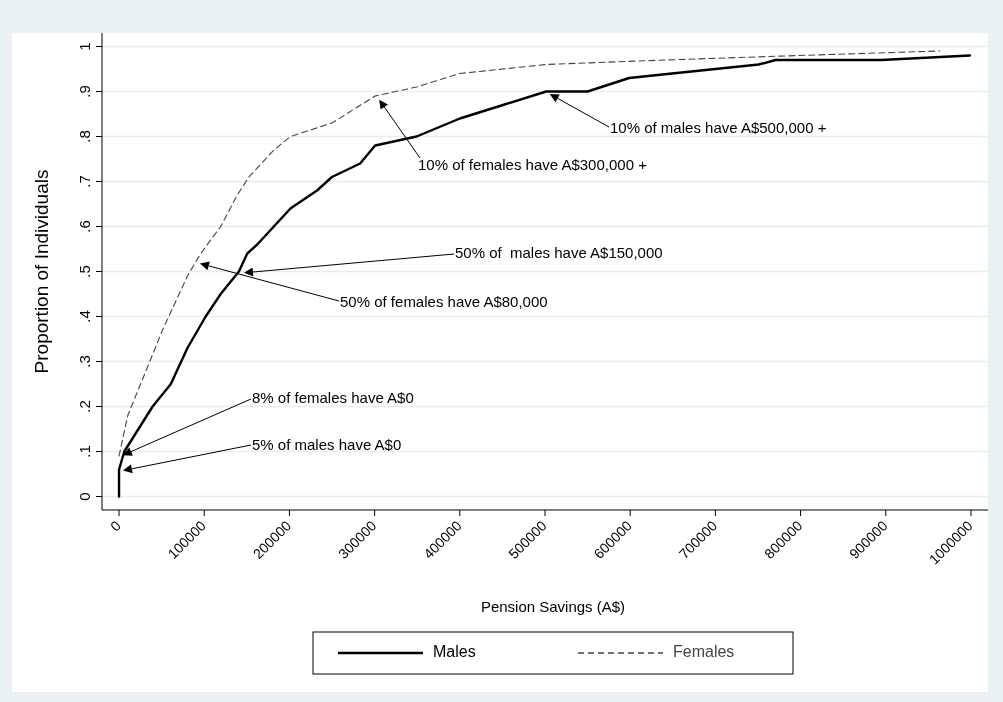  Describe the element at coordinates (84, 46) in the screenshot. I see `y-tick-label: 1` at that location.